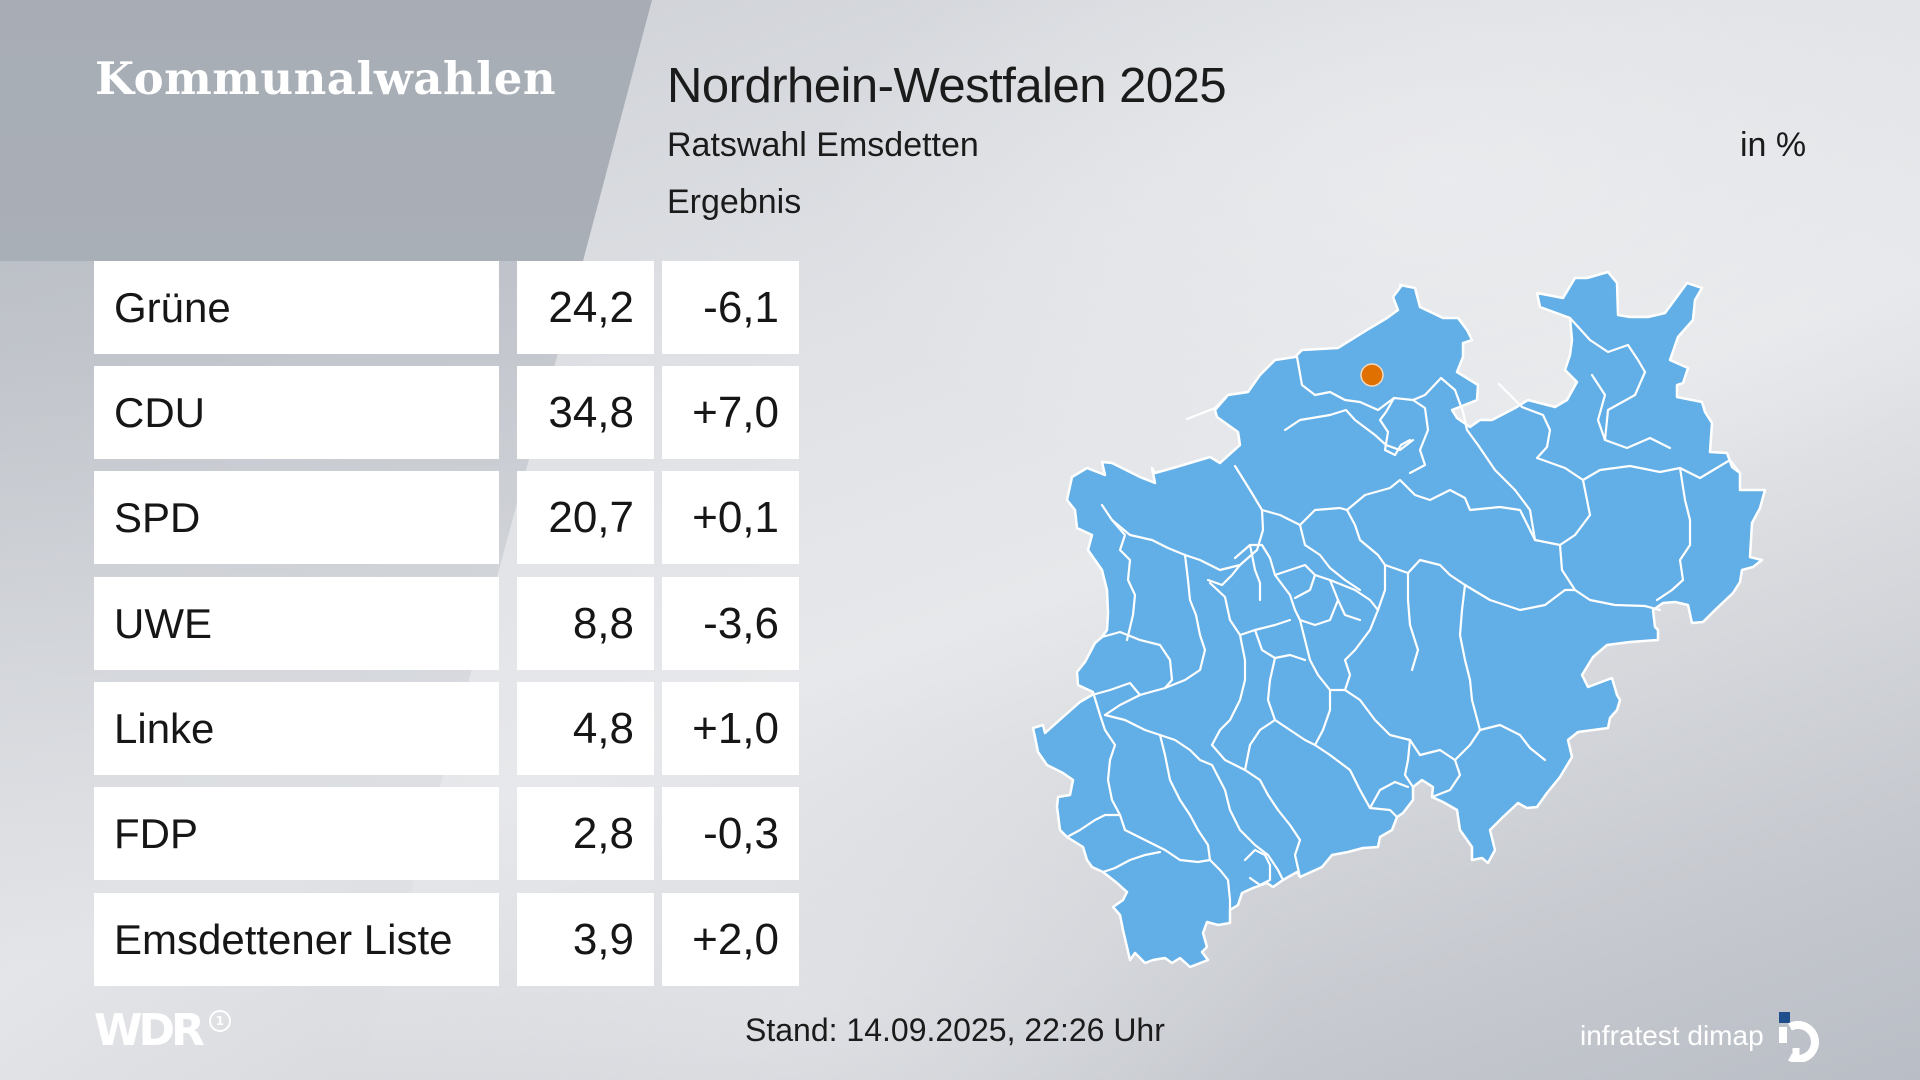 This screenshot has height=1080, width=1920. What do you see at coordinates (1672, 1035) in the screenshot?
I see `infratest-dimap-wordmark: infratest dimap` at bounding box center [1672, 1035].